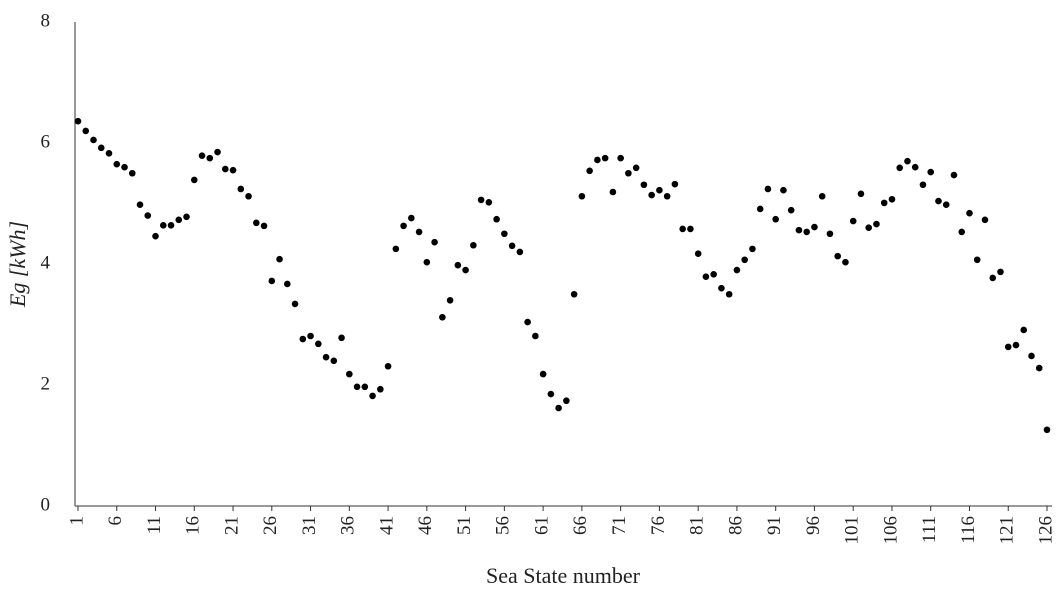  What do you see at coordinates (46, 20) in the screenshot?
I see `y-tick-label: 8` at bounding box center [46, 20].